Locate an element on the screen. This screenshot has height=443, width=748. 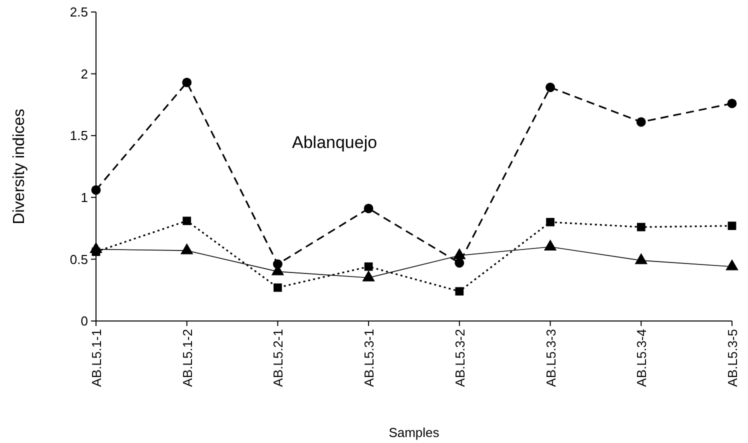
x-axis-title: Samples is located at coordinates (414, 432).